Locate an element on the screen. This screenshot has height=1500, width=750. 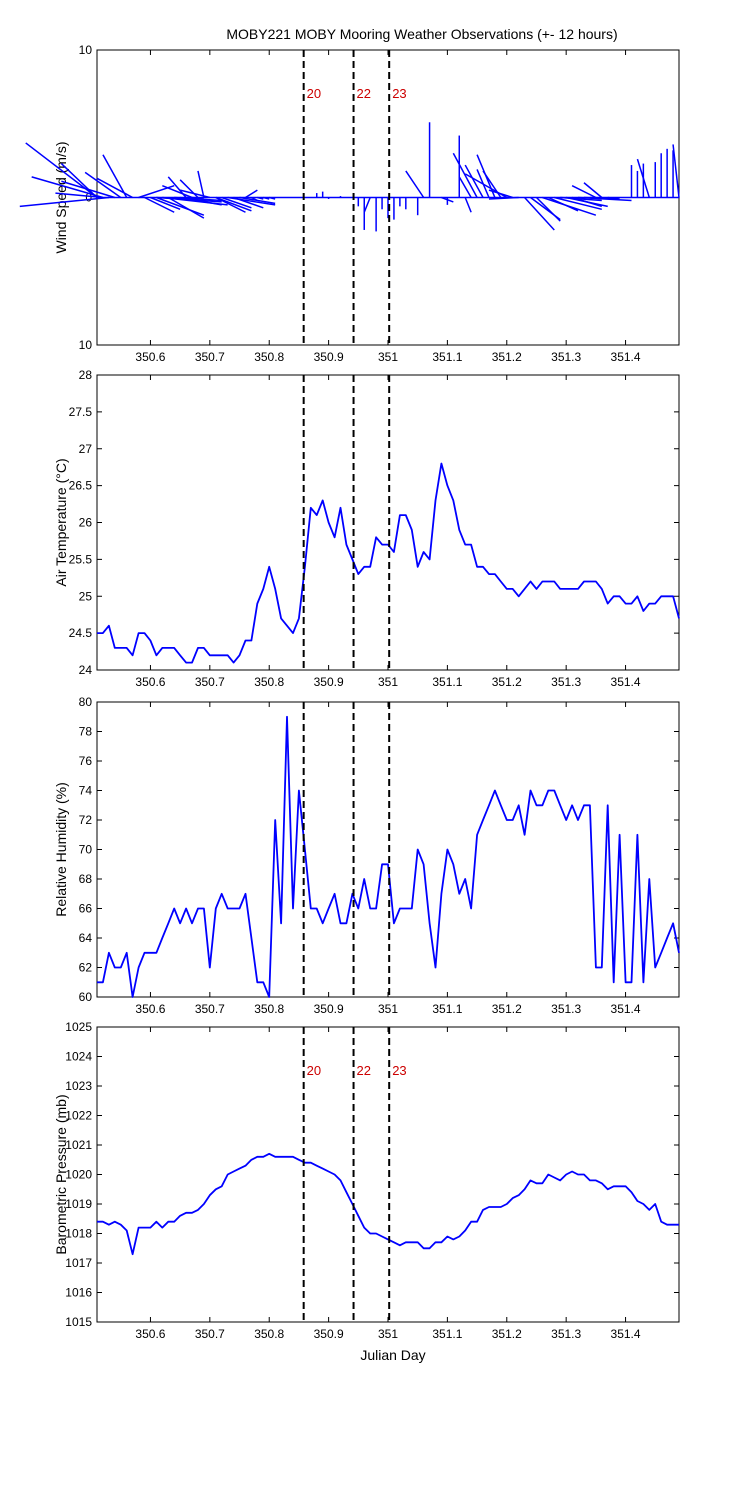
y-axis-label: Air Temperature (°C) is located at coordinates (61, 522).